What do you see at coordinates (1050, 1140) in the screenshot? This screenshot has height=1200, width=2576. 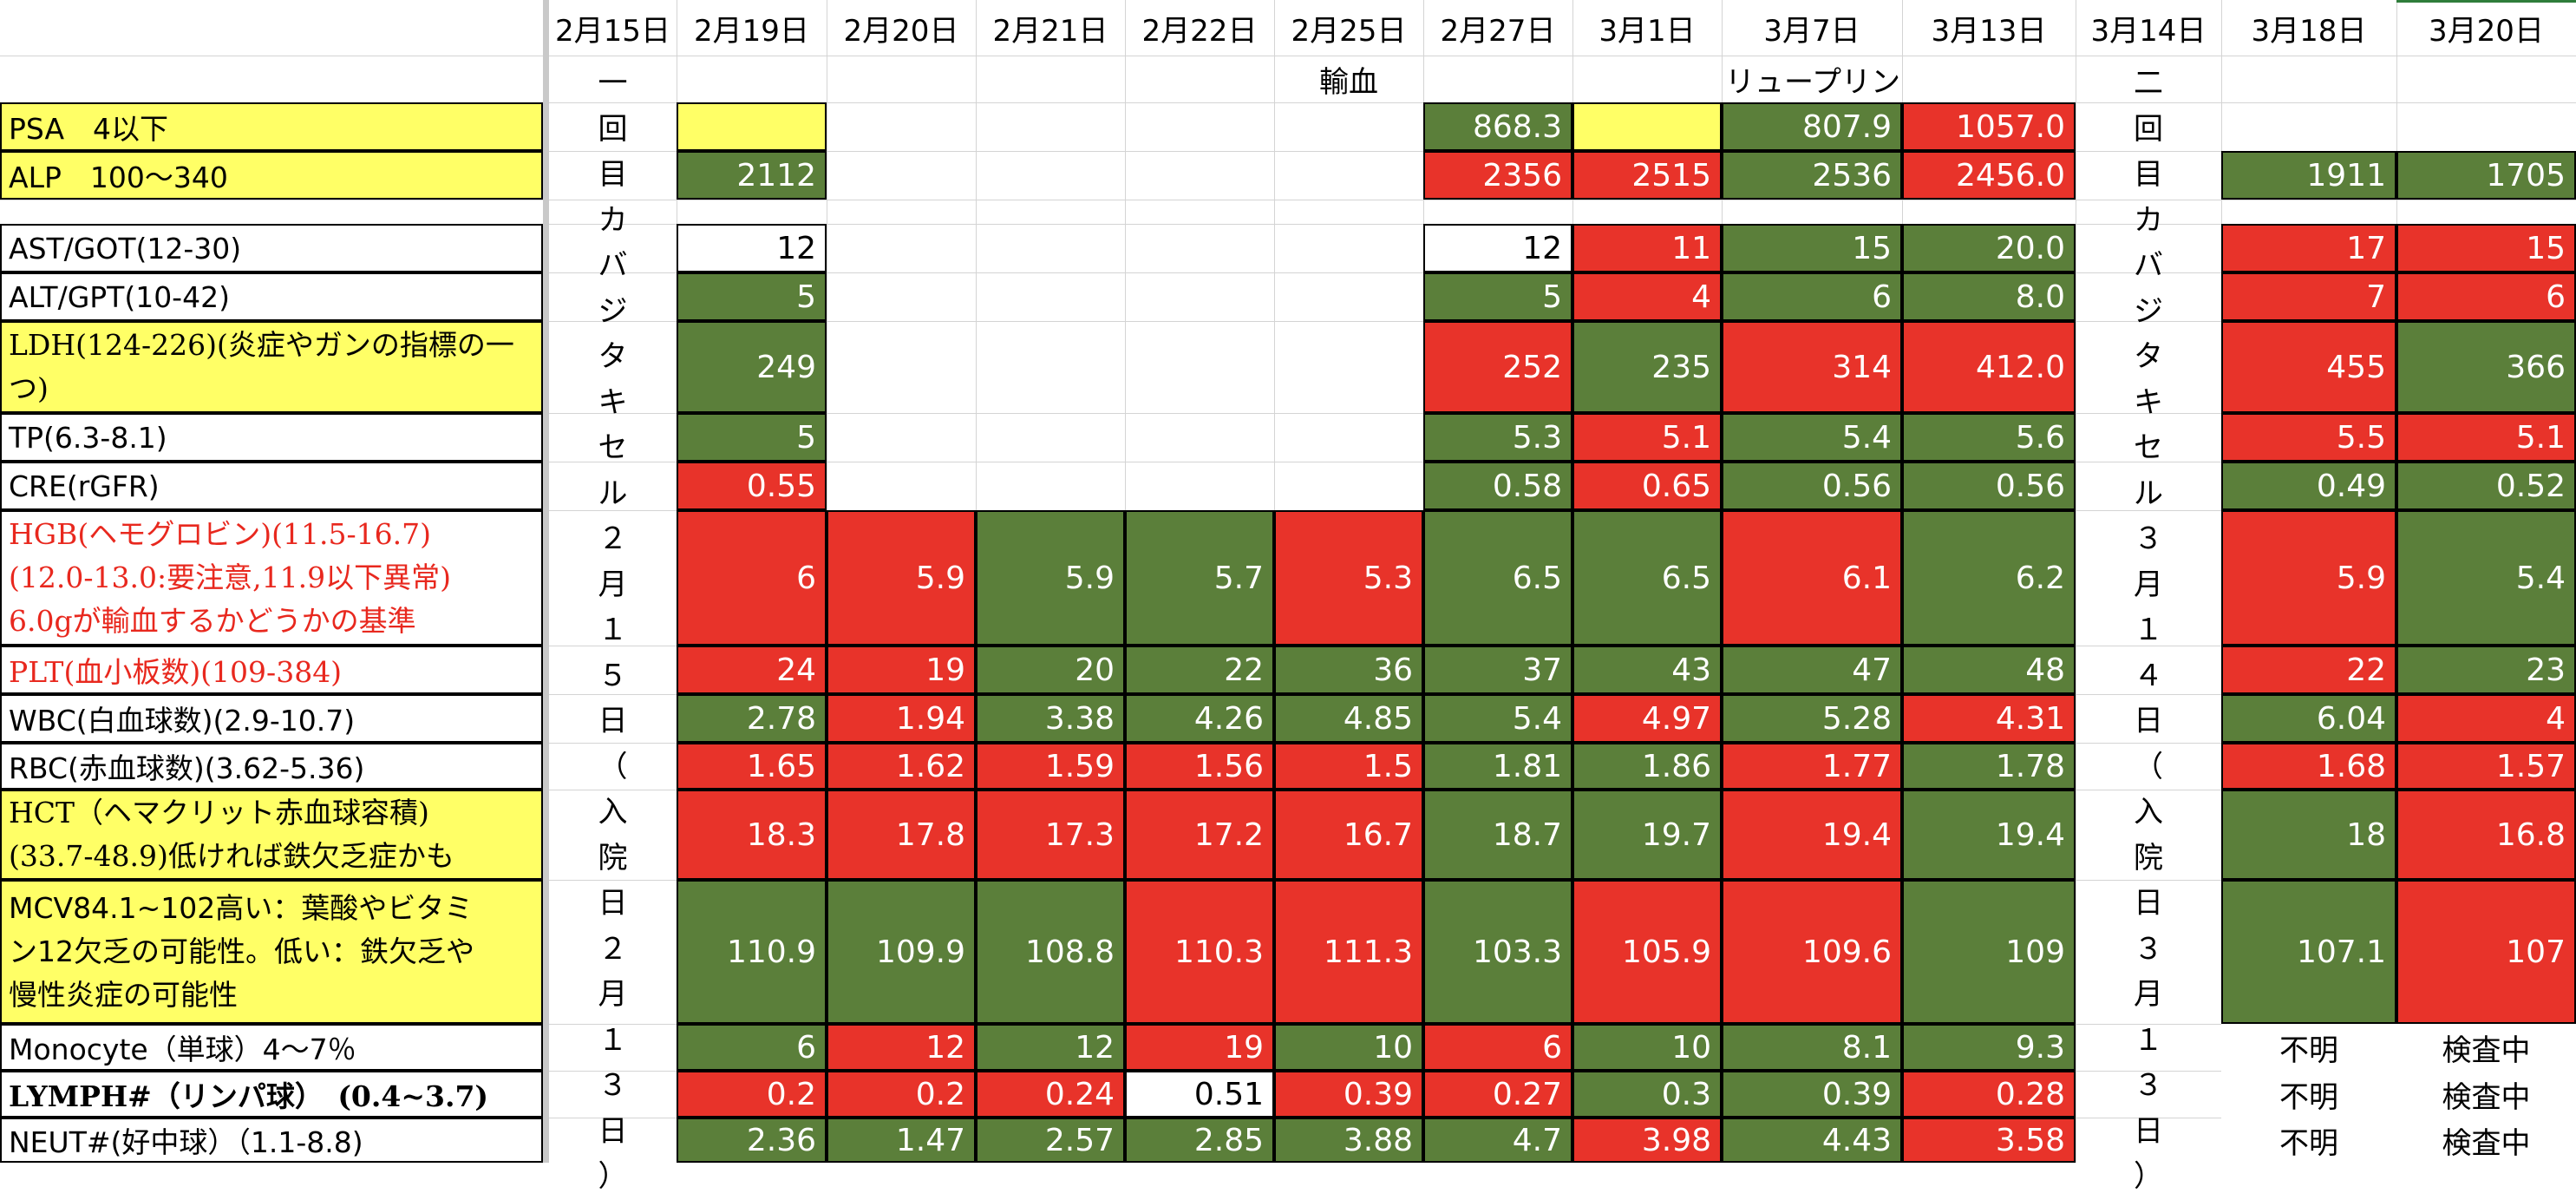 I see `value-cell-neut: 2.57` at bounding box center [1050, 1140].